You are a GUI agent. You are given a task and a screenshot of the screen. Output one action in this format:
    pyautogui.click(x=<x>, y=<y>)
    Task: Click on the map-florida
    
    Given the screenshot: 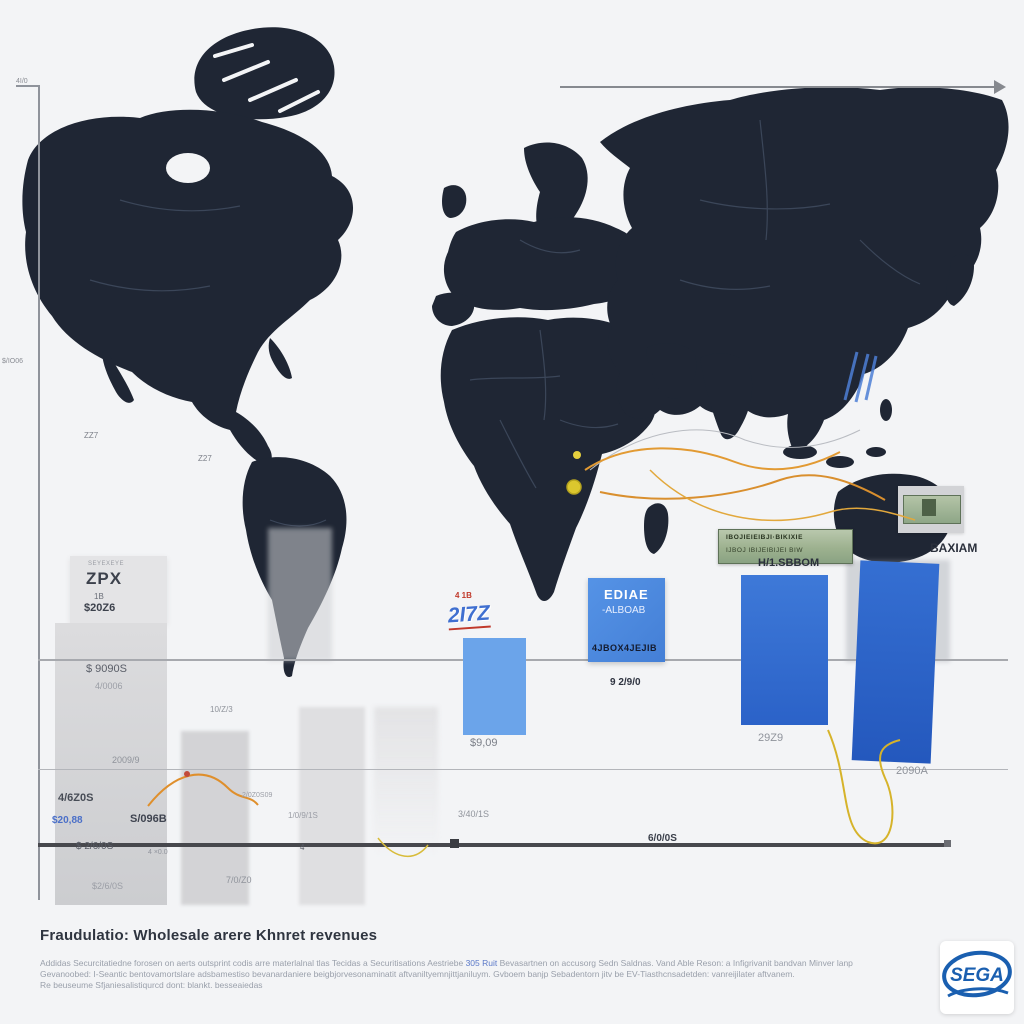 What is the action you would take?
    pyautogui.click(x=280, y=358)
    